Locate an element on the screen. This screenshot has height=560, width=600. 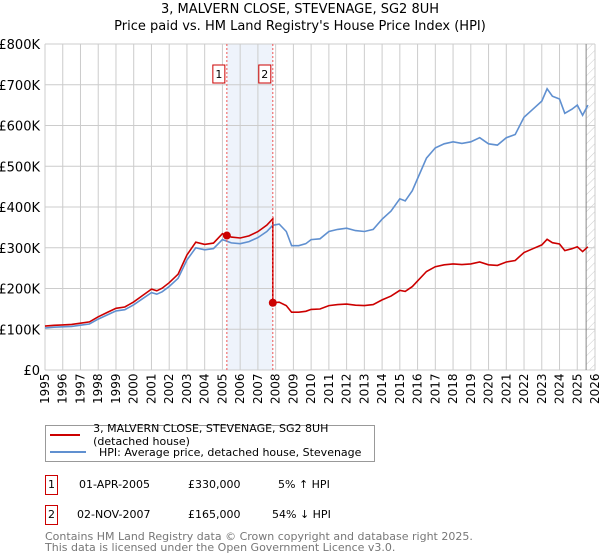
y-tick-label: £700K is located at coordinates (20, 86).